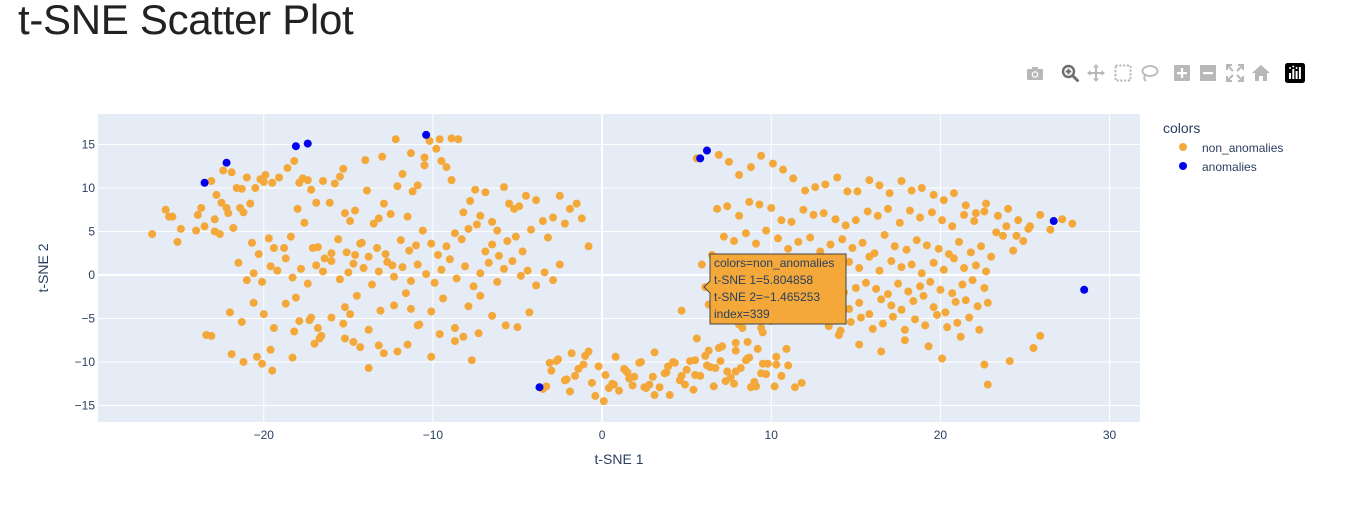  I want to click on pan-icon, so click(1096, 73).